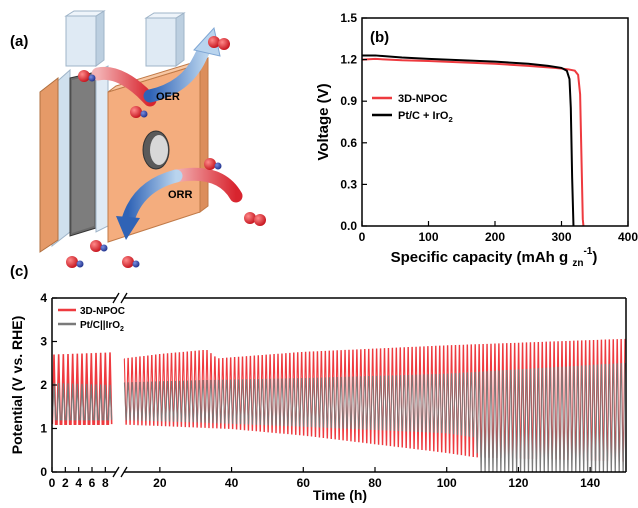  What do you see at coordinates (160, 483) in the screenshot?
I see `x-tick-label: 20` at bounding box center [160, 483].